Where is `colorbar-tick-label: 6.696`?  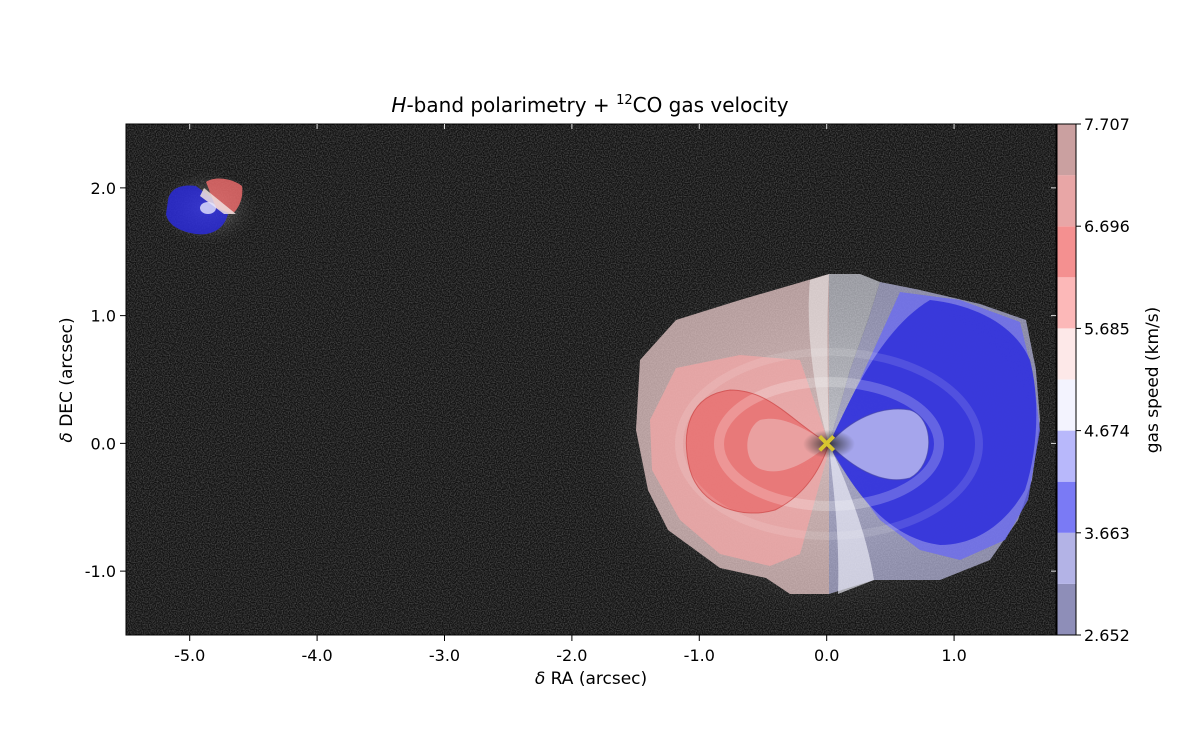
colorbar-tick-label: 6.696 is located at coordinates (1107, 226).